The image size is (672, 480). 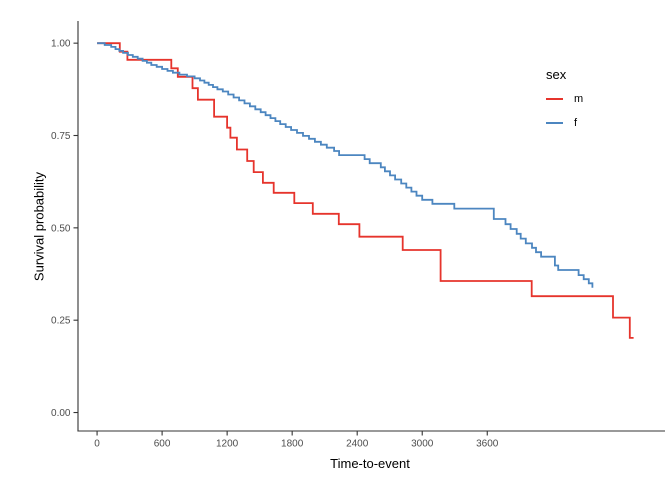 What do you see at coordinates (61, 413) in the screenshot?
I see `y-tick-label: 0.00` at bounding box center [61, 413].